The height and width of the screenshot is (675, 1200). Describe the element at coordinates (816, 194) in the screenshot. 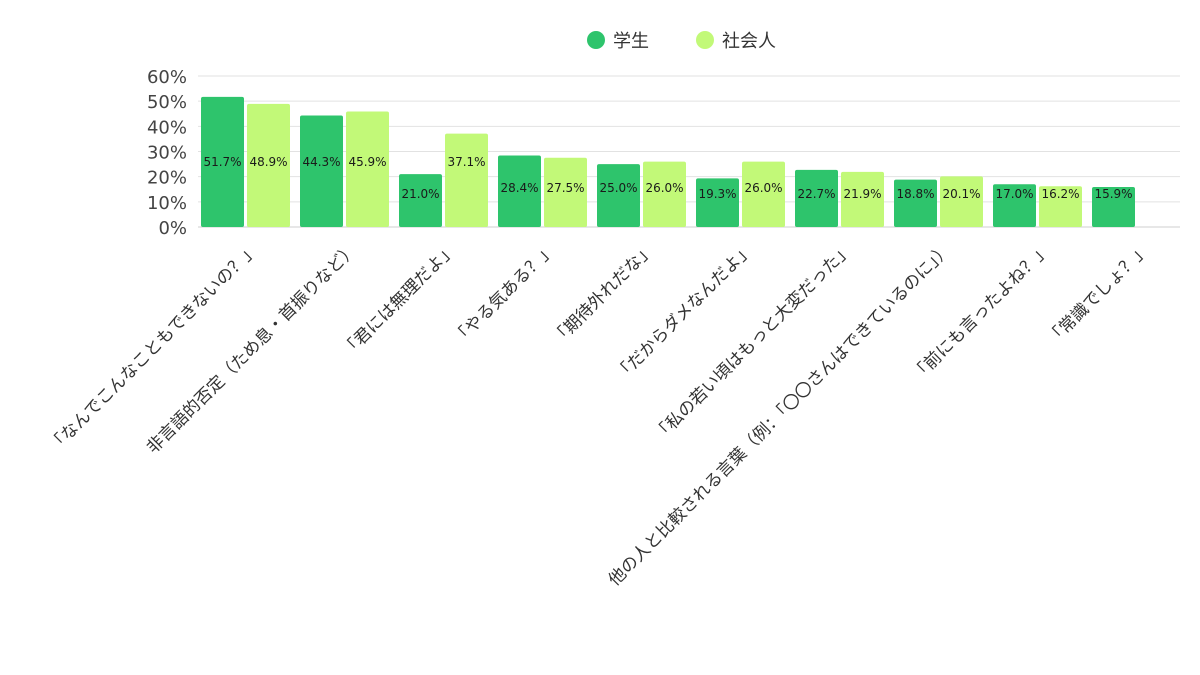

I see `data-label-6-0: 22.7%` at that location.